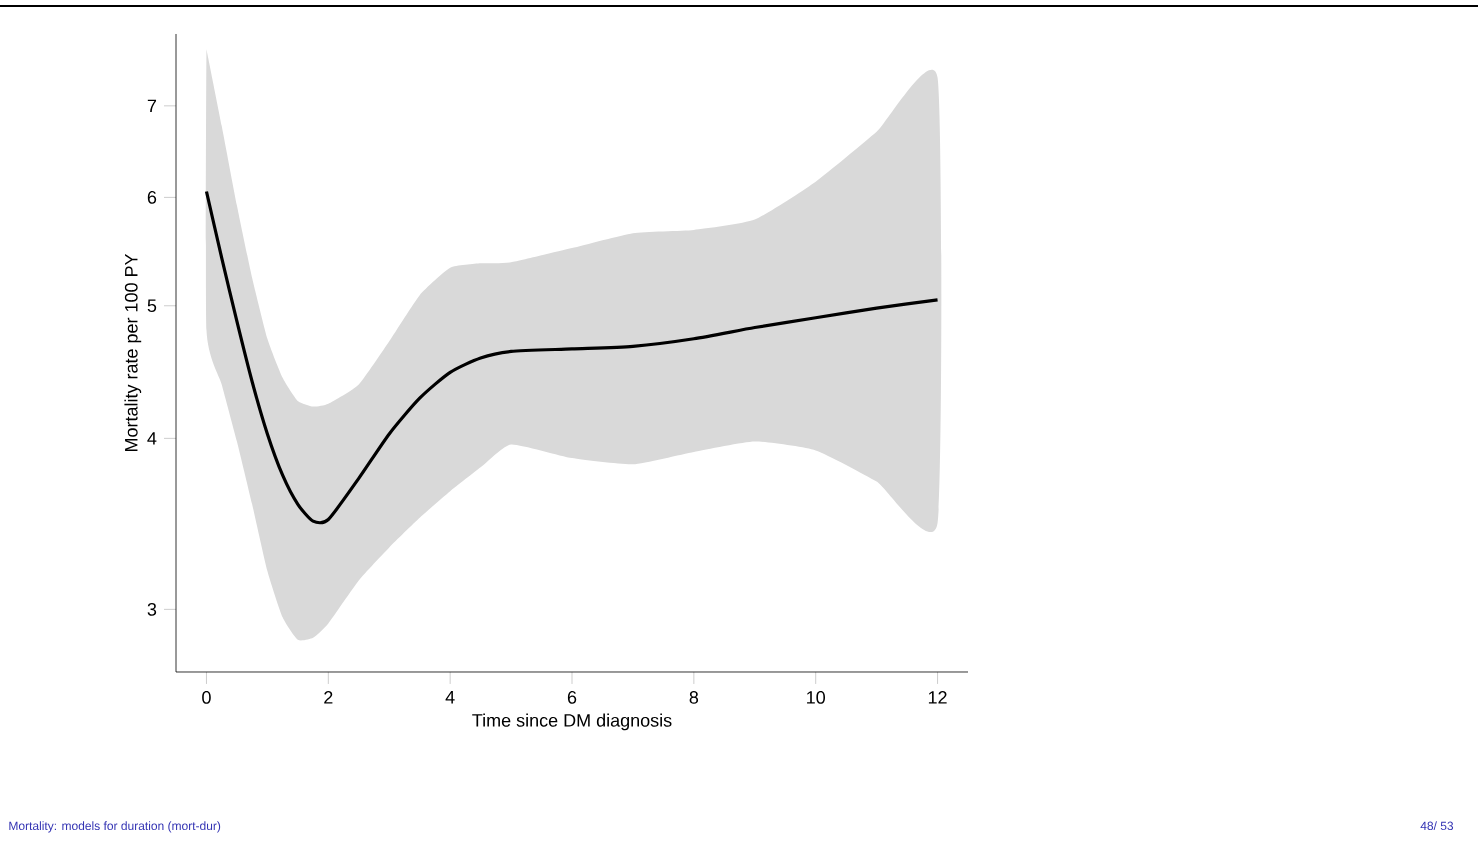  I want to click on y-tick-label: 4, so click(152, 438).